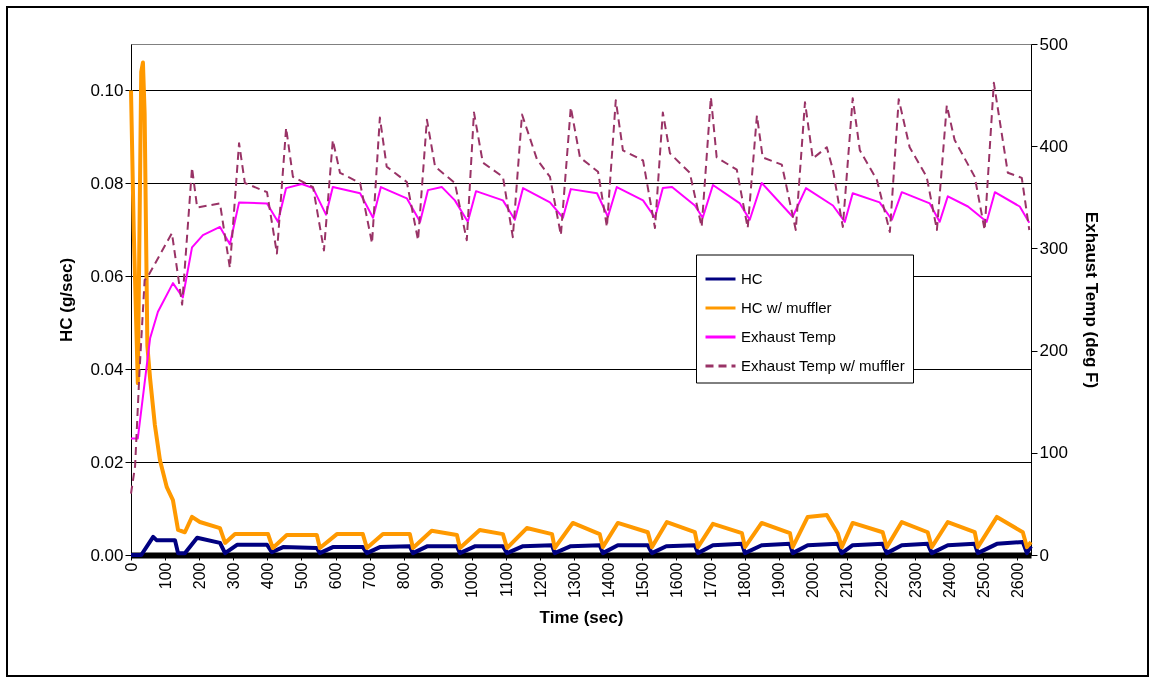 This screenshot has width=1153, height=681. What do you see at coordinates (608, 580) in the screenshot?
I see `x-tick-label: 1400` at bounding box center [608, 580].